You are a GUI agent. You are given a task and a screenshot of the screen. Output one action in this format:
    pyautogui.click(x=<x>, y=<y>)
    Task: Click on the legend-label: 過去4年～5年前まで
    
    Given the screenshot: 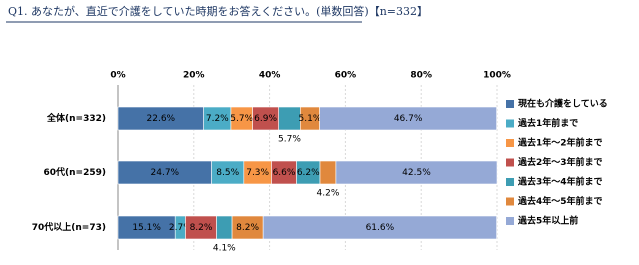 What is the action you would take?
    pyautogui.click(x=560, y=201)
    